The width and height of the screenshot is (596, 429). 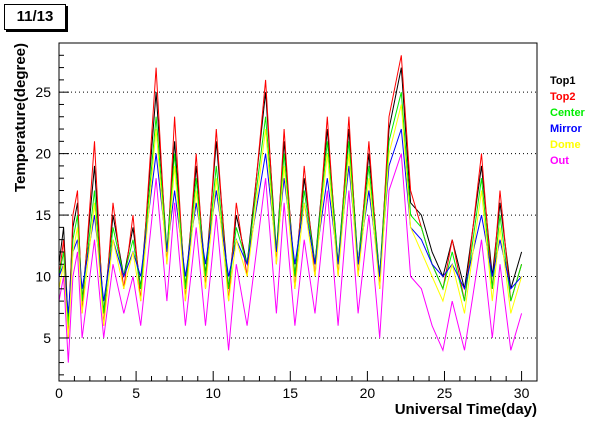 I want to click on y-tick-label: 5, so click(x=47, y=338).